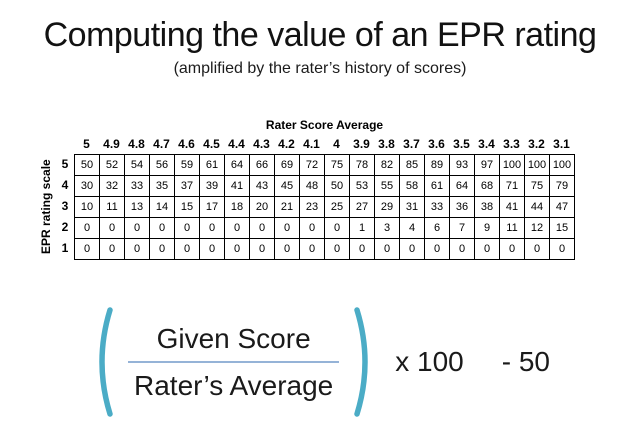  I want to click on multiplier-text: x 100, so click(429, 361).